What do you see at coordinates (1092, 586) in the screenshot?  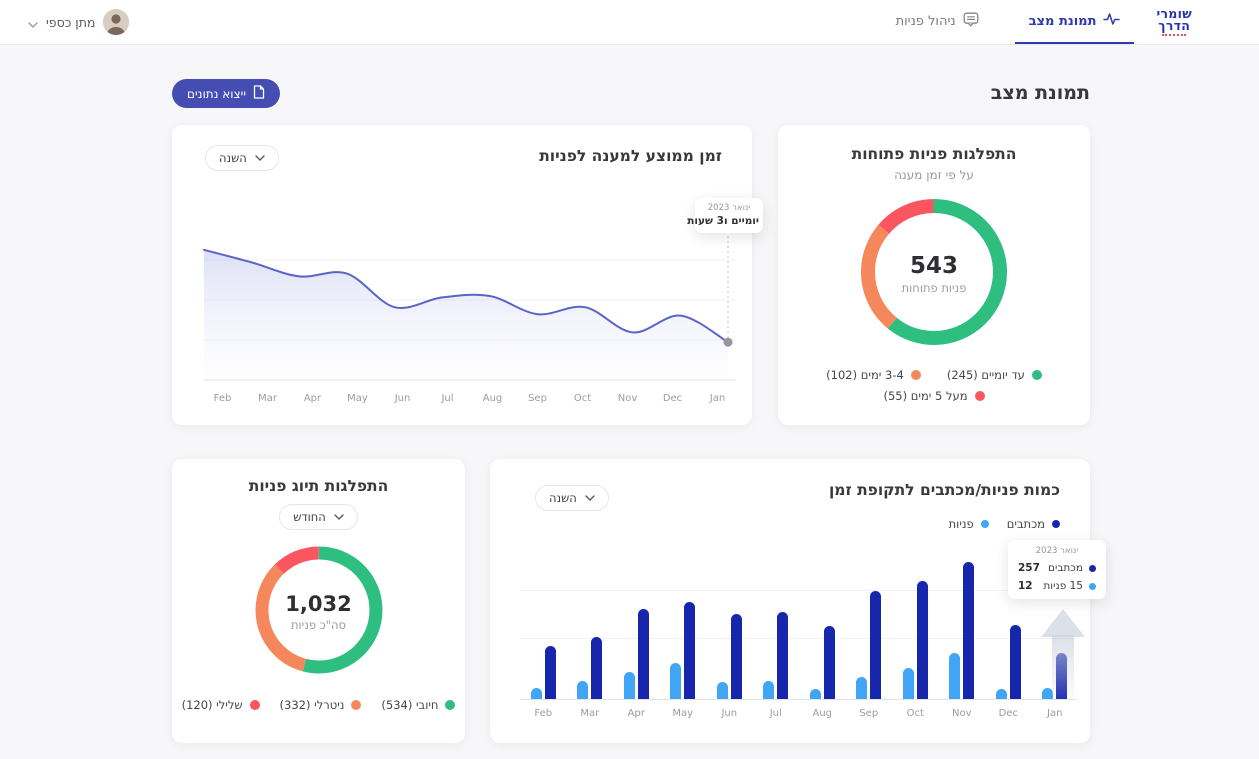 I see `inquiries-dot` at bounding box center [1092, 586].